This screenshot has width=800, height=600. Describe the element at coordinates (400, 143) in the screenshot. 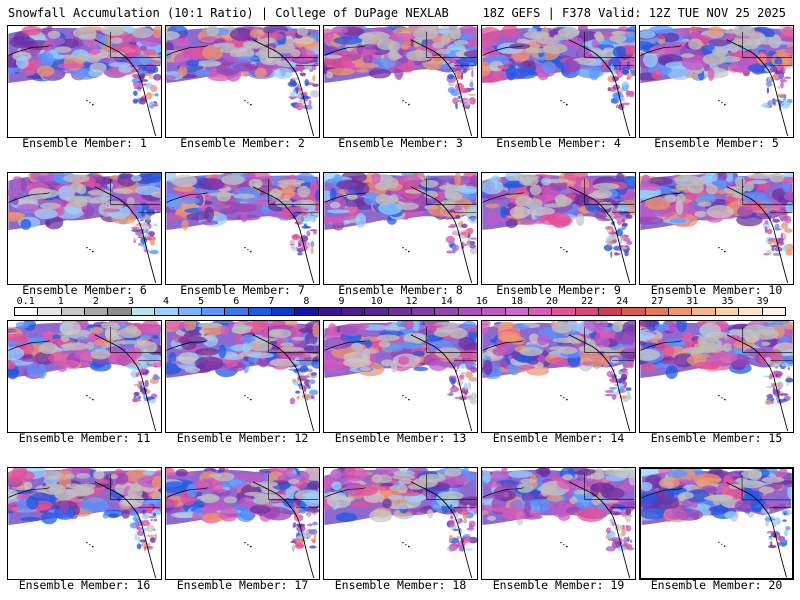

I see `ensemble-member-label: Ensemble Member: 3` at that location.